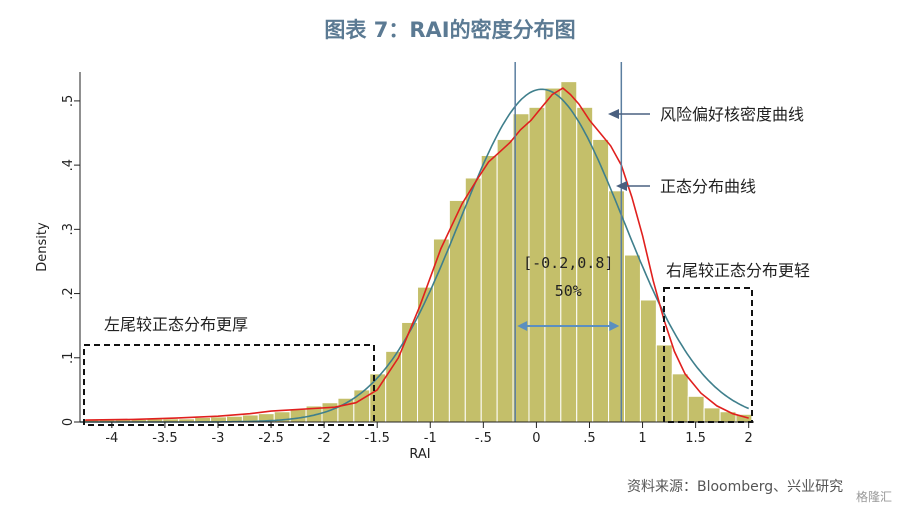 The width and height of the screenshot is (900, 511). I want to click on left-tail-annotation: 左尾较正态分布更厚, so click(176, 324).